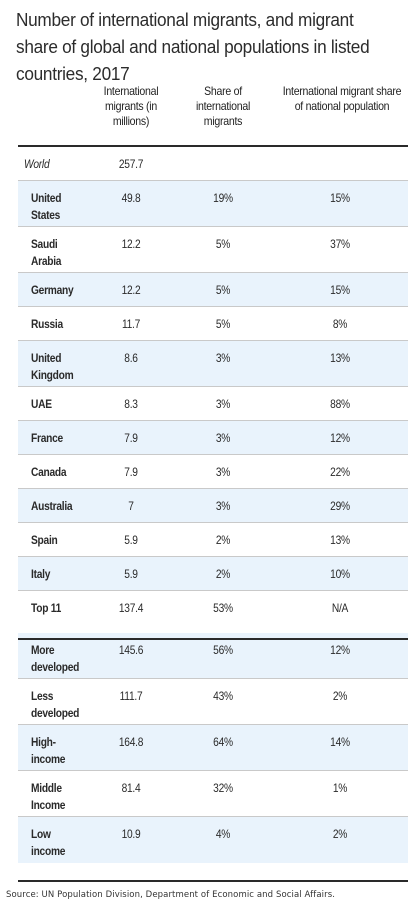 This screenshot has width=419, height=905. I want to click on table-row: UAE 8.3 3% 88%, so click(213, 404).